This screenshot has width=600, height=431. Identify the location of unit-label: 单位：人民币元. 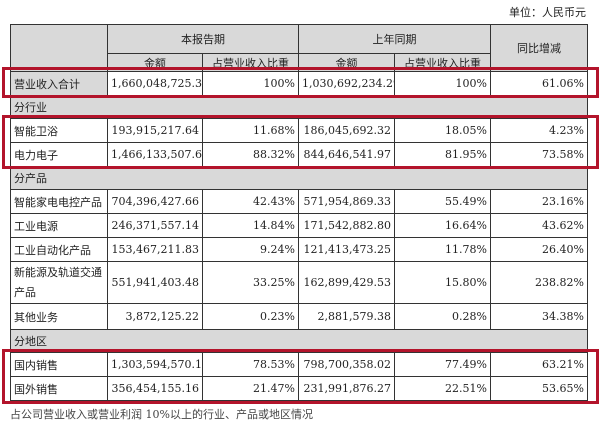
(547, 12).